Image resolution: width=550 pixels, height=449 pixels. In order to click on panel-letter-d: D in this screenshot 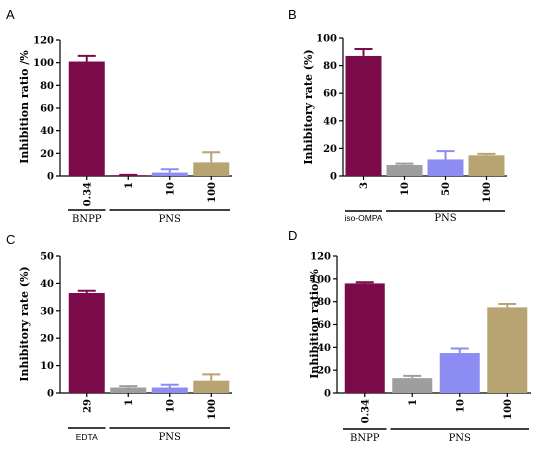, I will do `click(292, 235)`.